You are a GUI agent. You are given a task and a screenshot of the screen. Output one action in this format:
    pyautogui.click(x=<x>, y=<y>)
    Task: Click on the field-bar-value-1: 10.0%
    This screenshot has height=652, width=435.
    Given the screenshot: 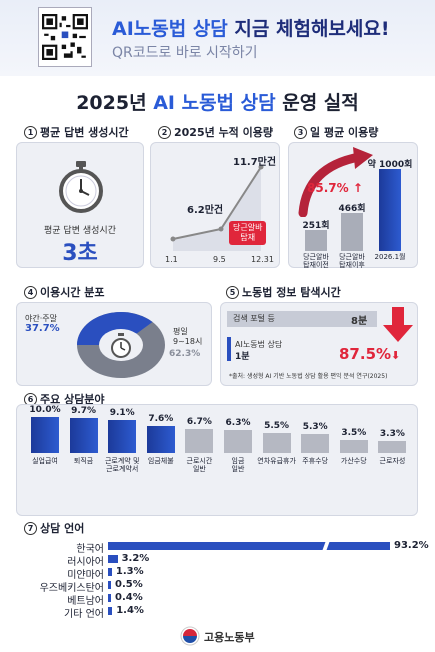 What is the action you would take?
    pyautogui.click(x=45, y=410)
    